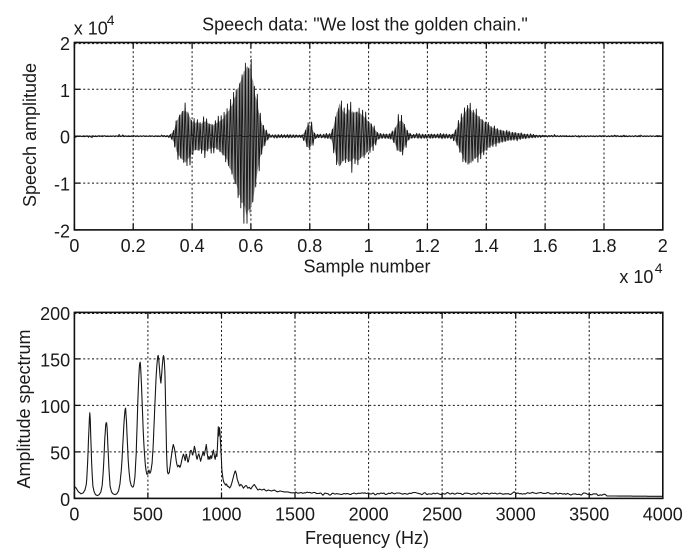  What do you see at coordinates (192, 246) in the screenshot?
I see `svg-text: 0.4` at bounding box center [192, 246].